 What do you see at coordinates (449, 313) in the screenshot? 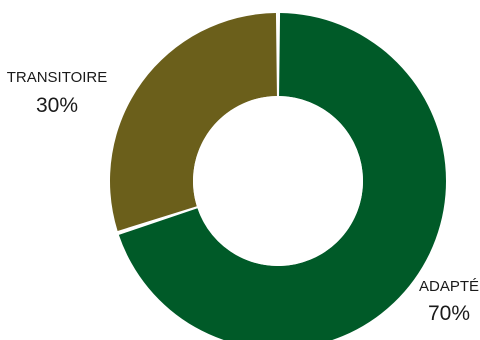
I see `slice-value-adapte: 70%` at bounding box center [449, 313].